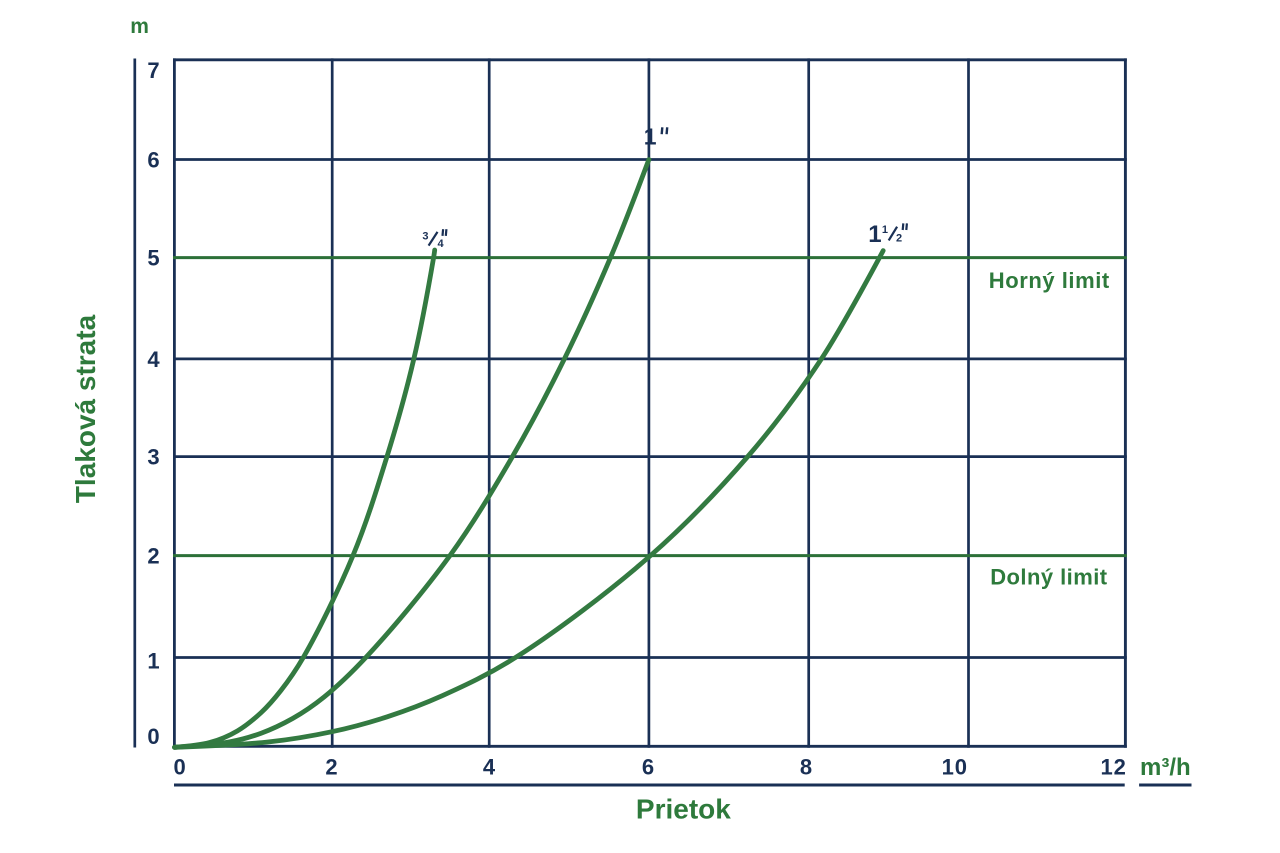  Describe the element at coordinates (1114, 766) in the screenshot. I see `svg-text: 12` at that location.